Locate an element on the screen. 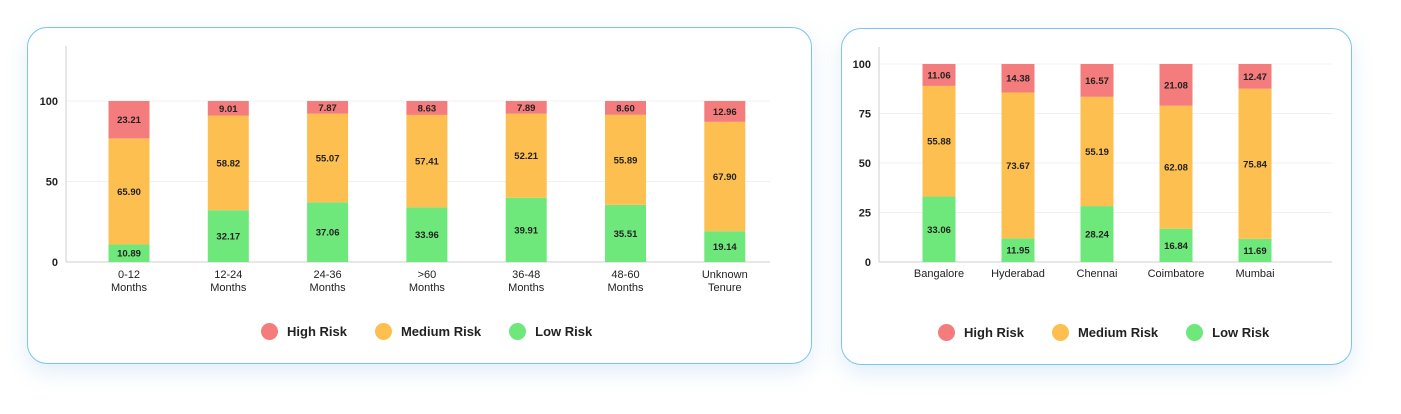 The image size is (1401, 414). x-tick-label: 12-24 is located at coordinates (228, 275).